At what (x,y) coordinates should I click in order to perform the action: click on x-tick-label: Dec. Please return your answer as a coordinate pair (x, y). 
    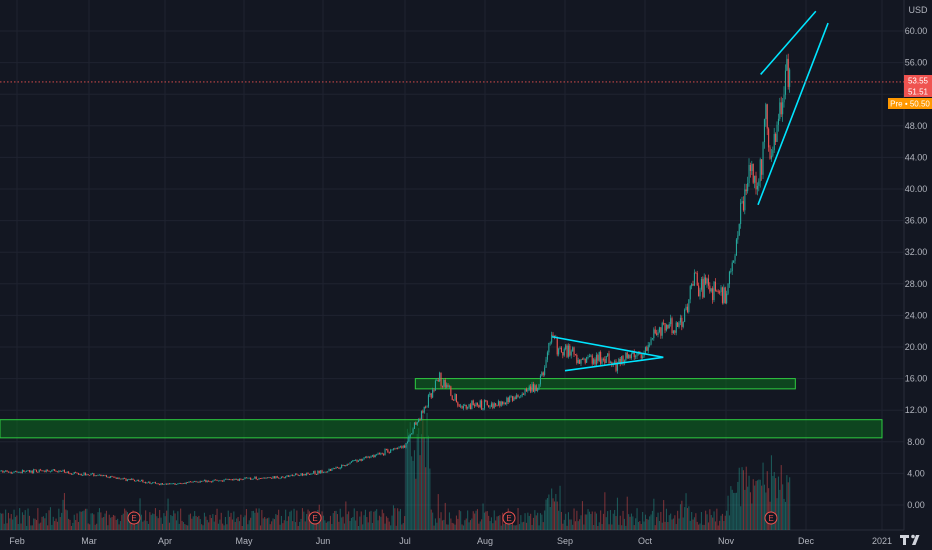
    Looking at the image, I should click on (806, 541).